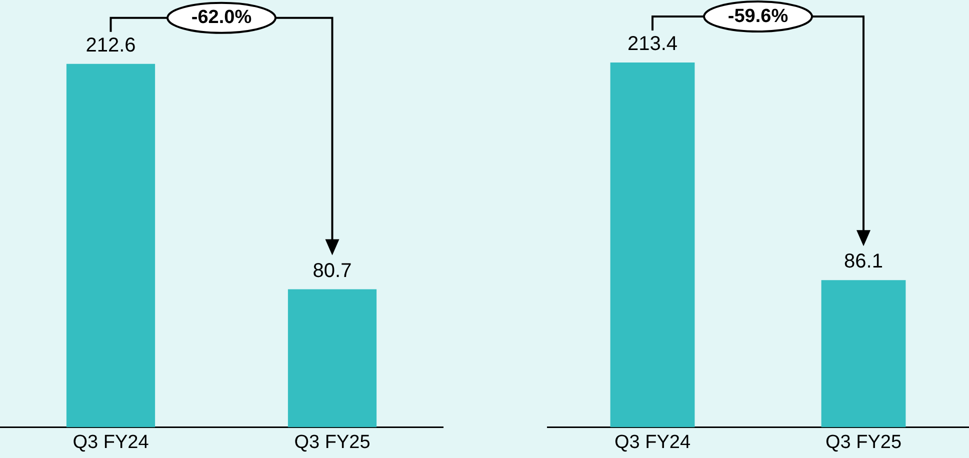 Image resolution: width=969 pixels, height=458 pixels. Describe the element at coordinates (111, 45) in the screenshot. I see `data-label: 212.6` at that location.